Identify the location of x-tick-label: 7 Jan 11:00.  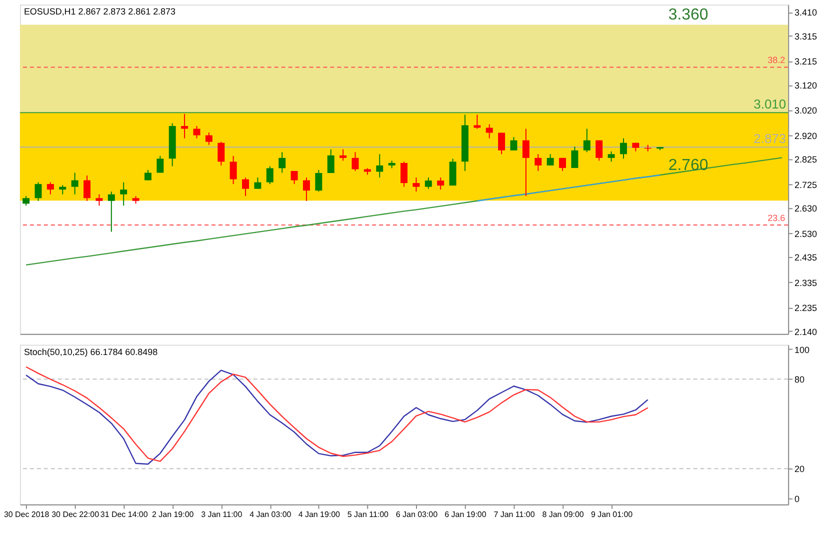
(515, 514).